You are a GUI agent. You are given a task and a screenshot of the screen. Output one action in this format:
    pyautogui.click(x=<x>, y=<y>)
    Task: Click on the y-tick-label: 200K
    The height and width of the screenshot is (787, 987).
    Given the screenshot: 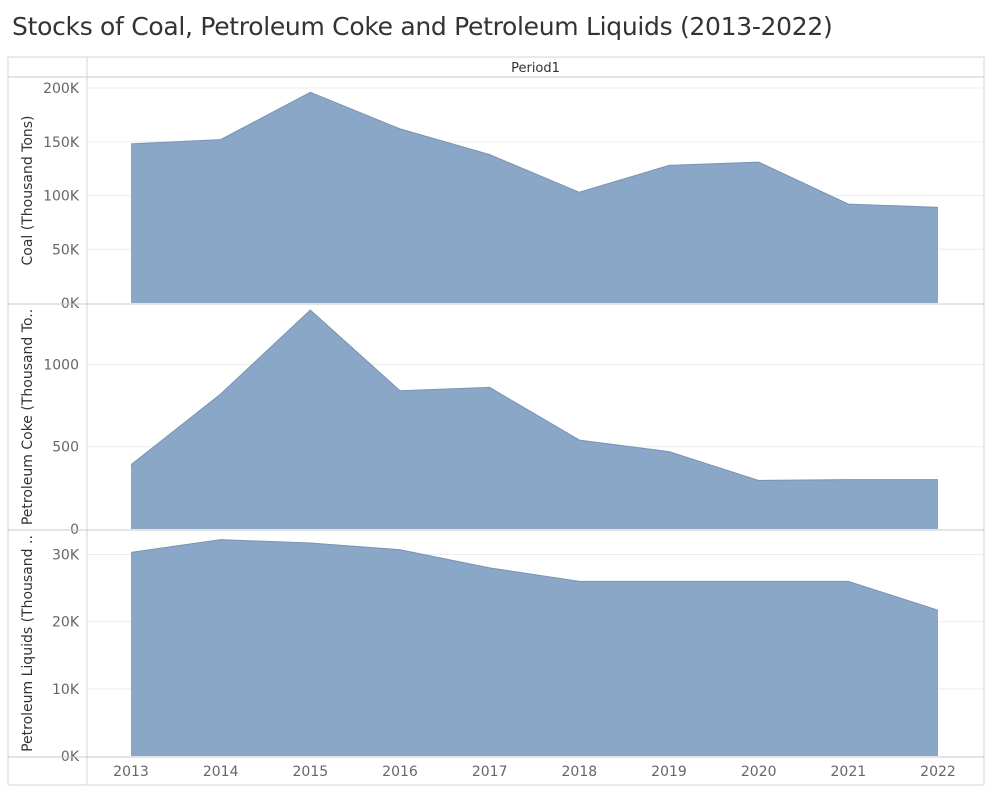 What is the action you would take?
    pyautogui.click(x=61, y=89)
    